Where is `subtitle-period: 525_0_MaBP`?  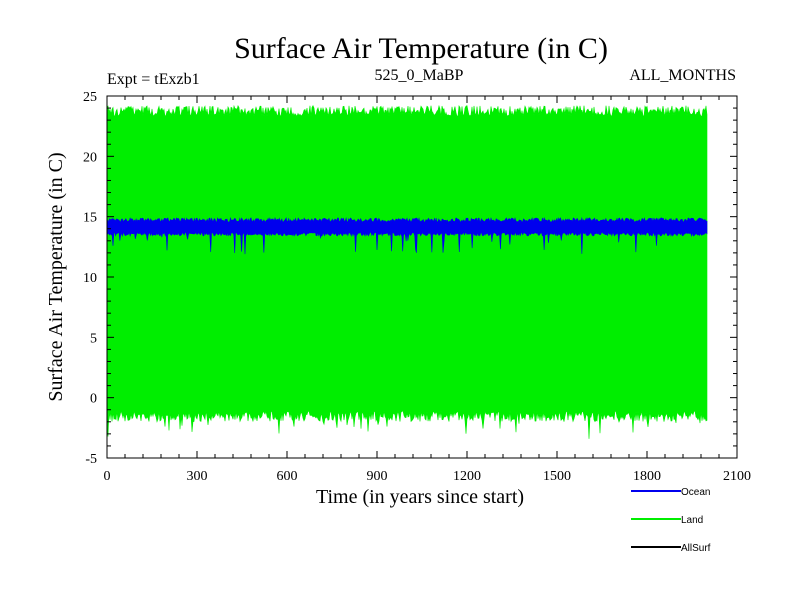 subtitle-period: 525_0_MaBP is located at coordinates (419, 75).